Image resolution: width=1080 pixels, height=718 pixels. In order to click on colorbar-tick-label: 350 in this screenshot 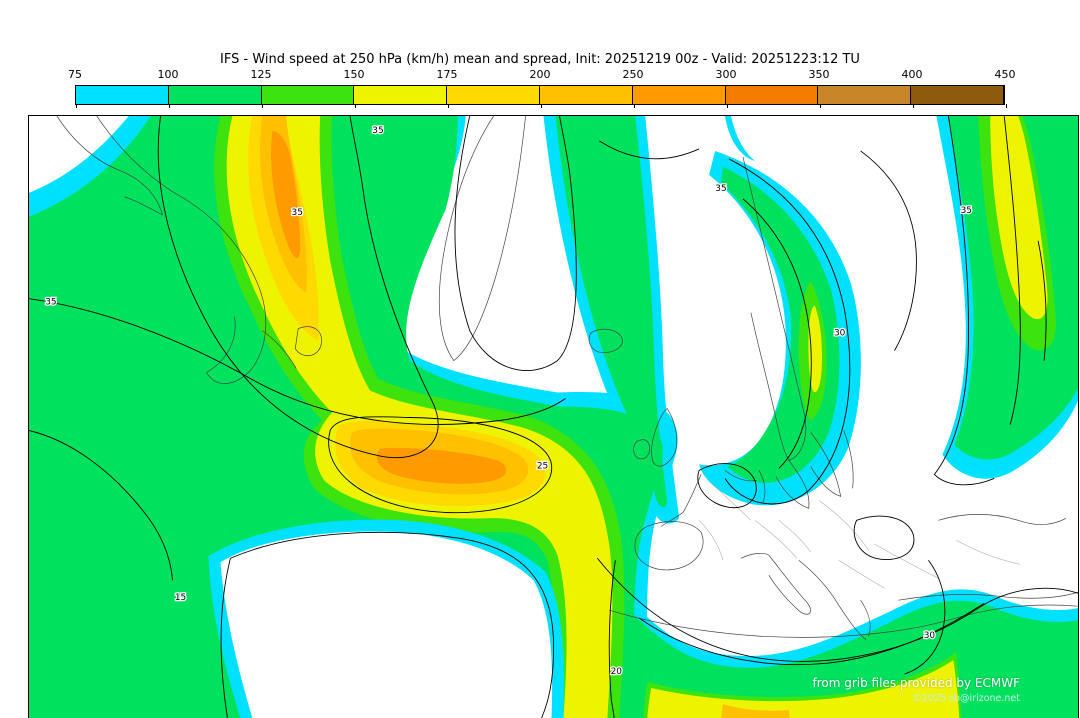, I will do `click(819, 74)`.